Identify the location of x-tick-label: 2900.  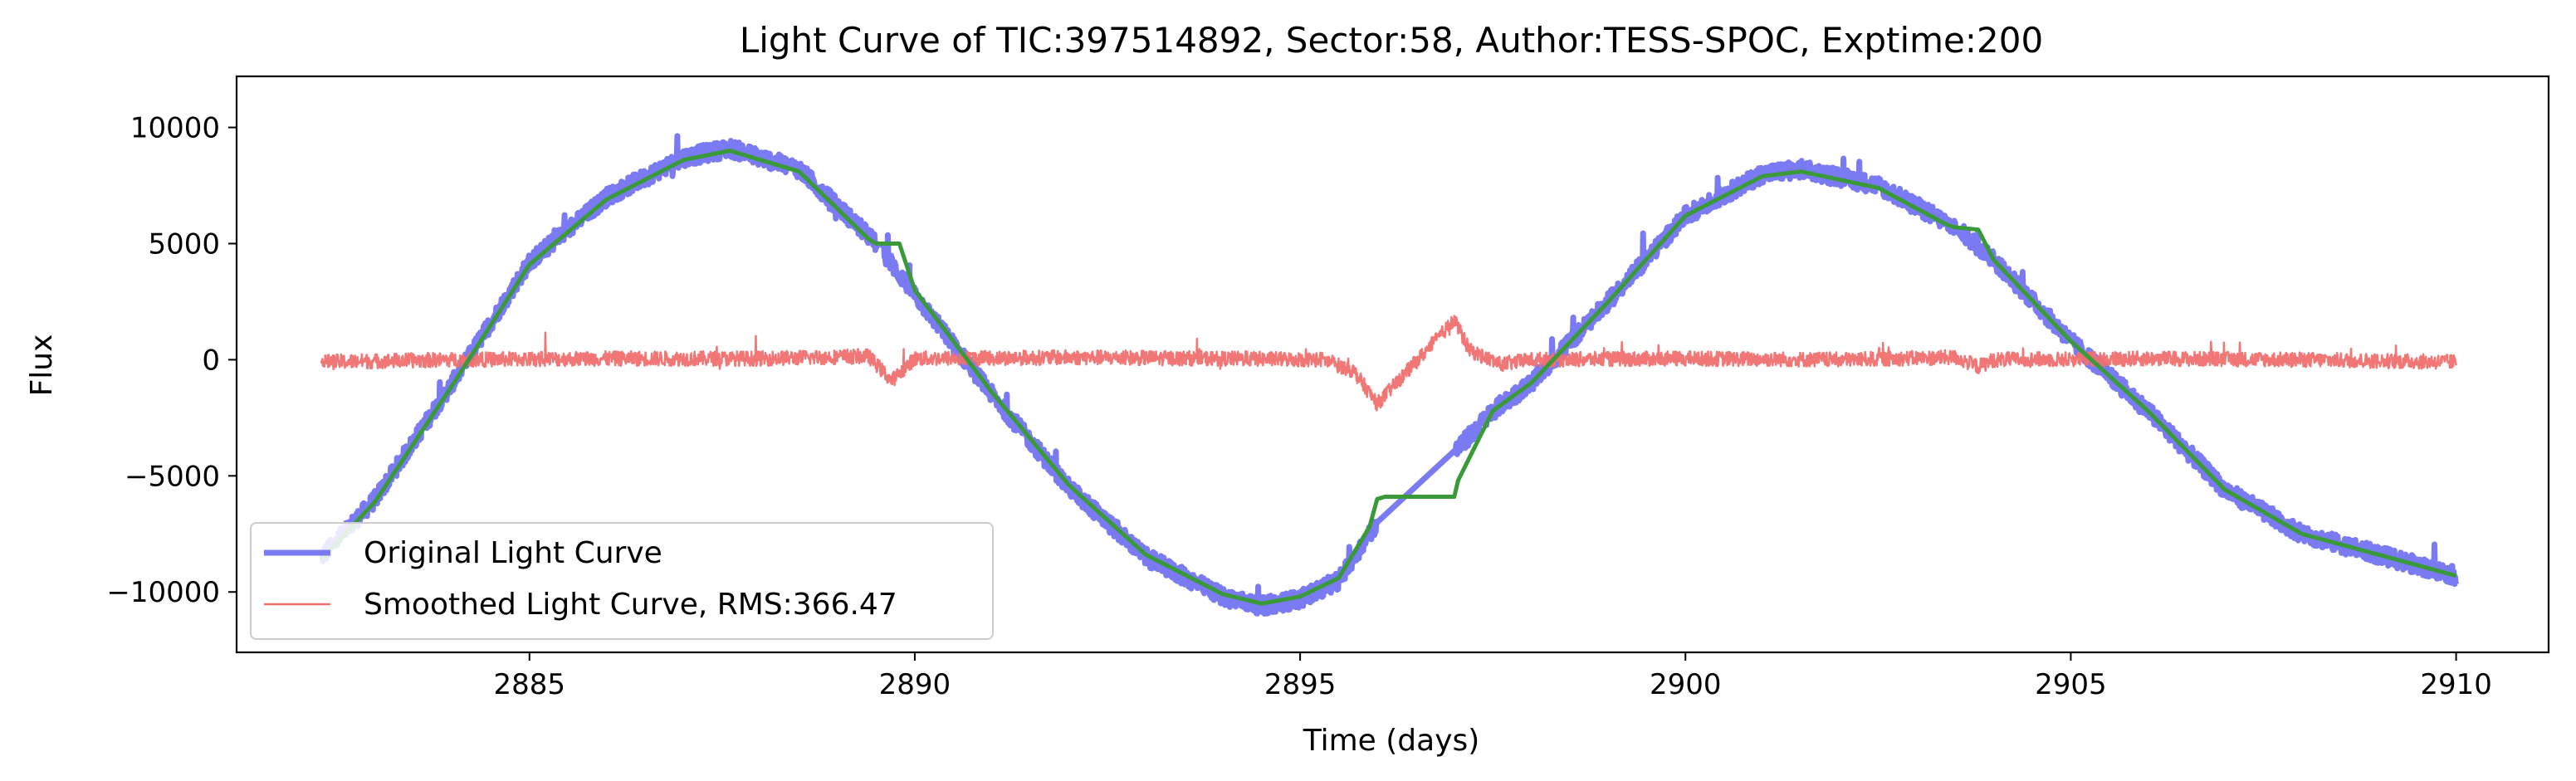
(1686, 684).